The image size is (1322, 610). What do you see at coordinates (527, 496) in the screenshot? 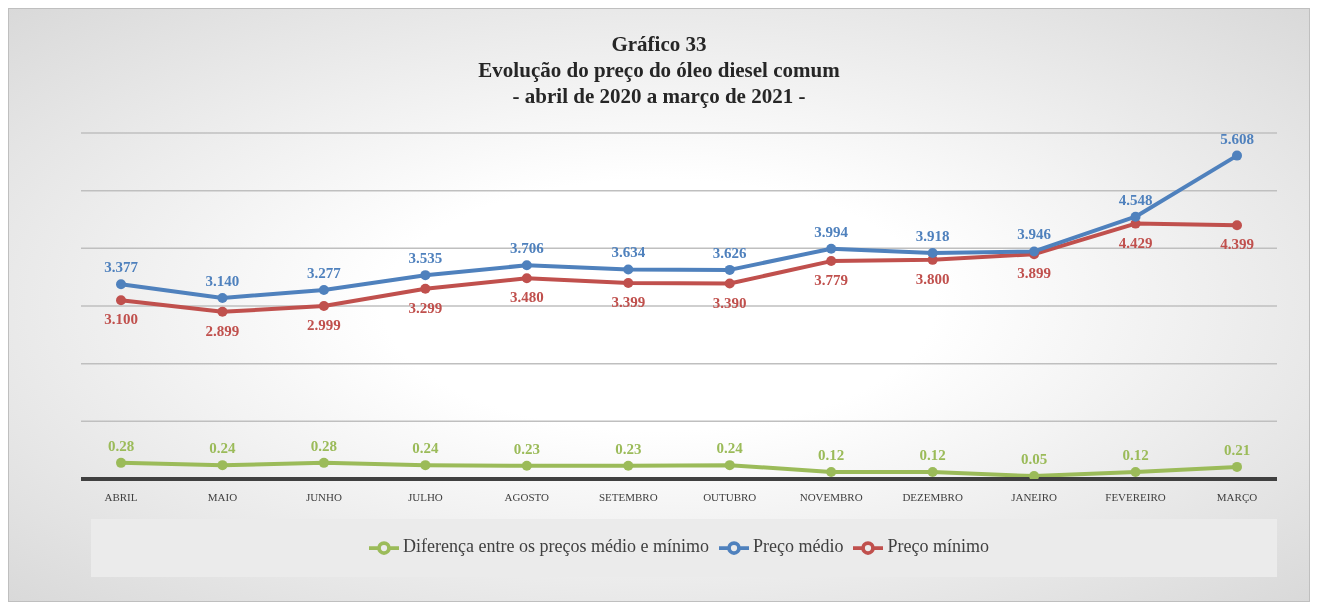
I see `x-tick-label: AGOSTO` at bounding box center [527, 496].